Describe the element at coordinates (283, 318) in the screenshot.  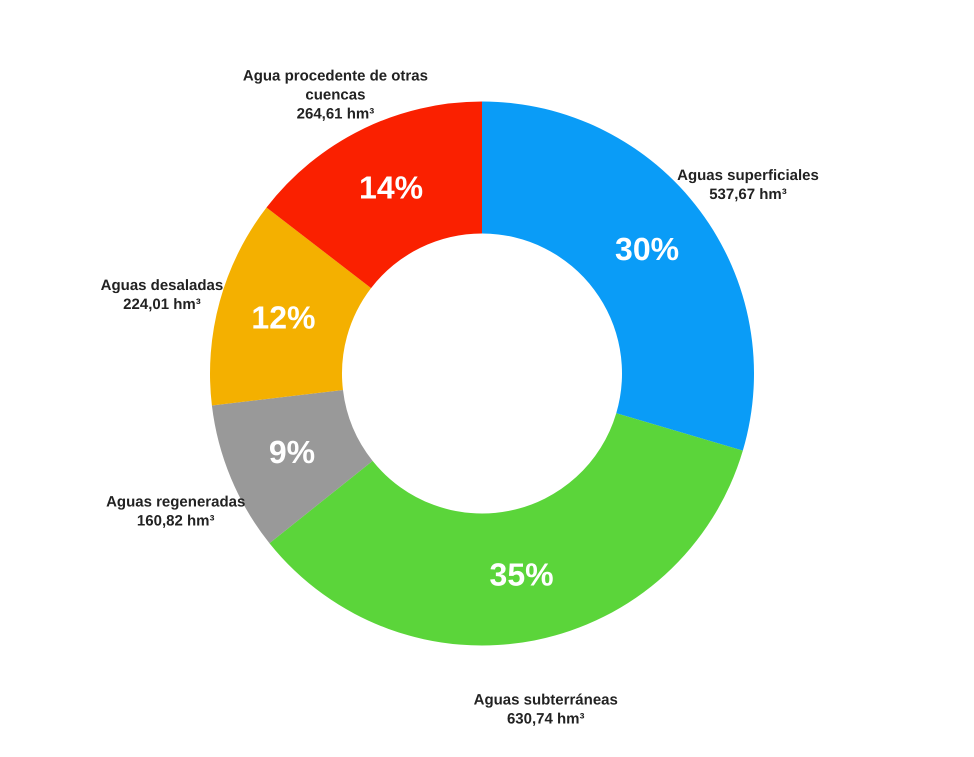
I see `text: 12%` at that location.